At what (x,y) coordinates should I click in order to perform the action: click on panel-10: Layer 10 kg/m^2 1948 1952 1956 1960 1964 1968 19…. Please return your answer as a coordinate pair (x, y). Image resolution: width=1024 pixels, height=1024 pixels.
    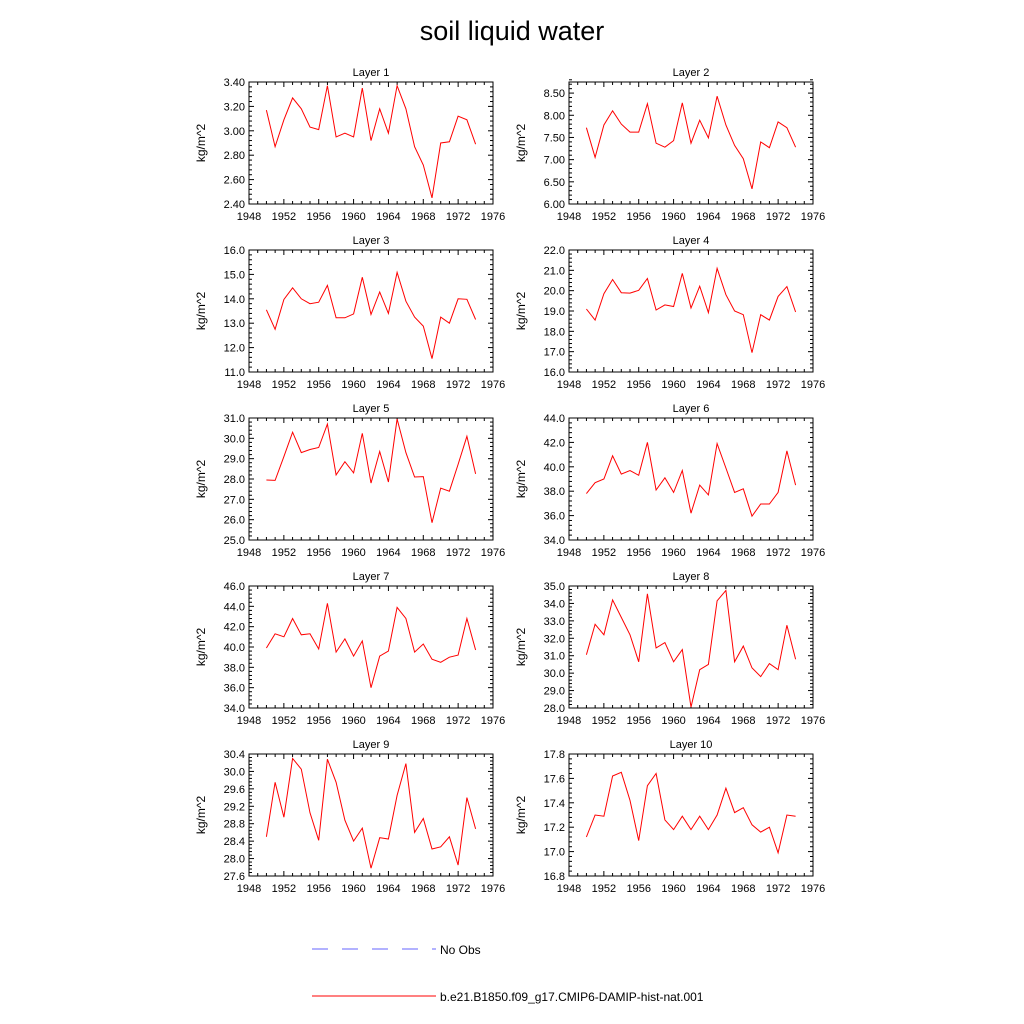
    Looking at the image, I should click on (669, 817).